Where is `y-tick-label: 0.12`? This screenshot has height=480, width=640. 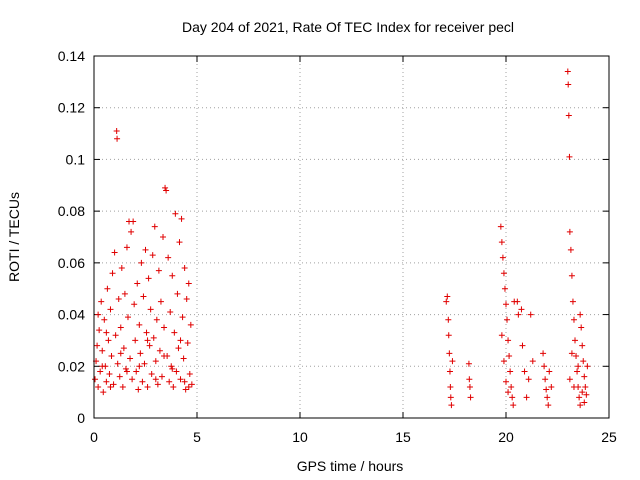 y-tick-label: 0.12 is located at coordinates (71, 108).